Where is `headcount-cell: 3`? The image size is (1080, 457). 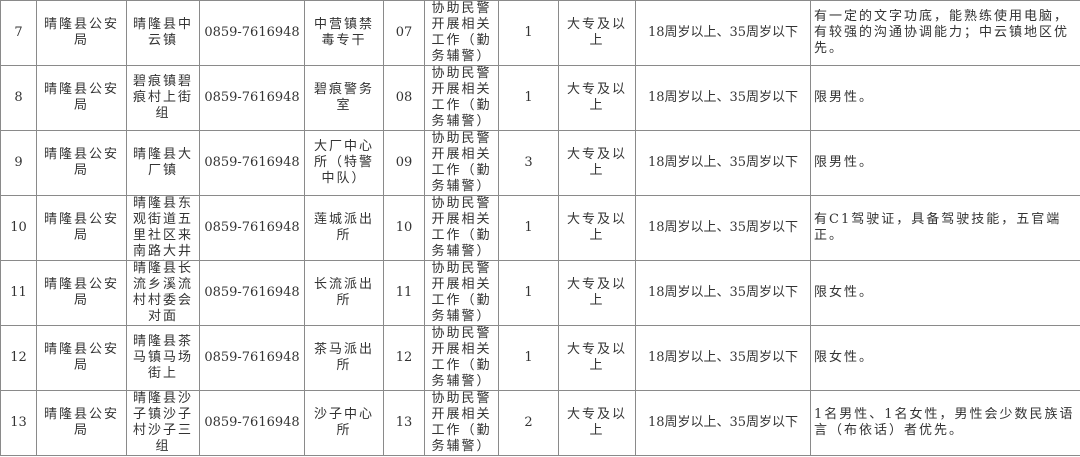
headcount-cell: 3 is located at coordinates (528, 163).